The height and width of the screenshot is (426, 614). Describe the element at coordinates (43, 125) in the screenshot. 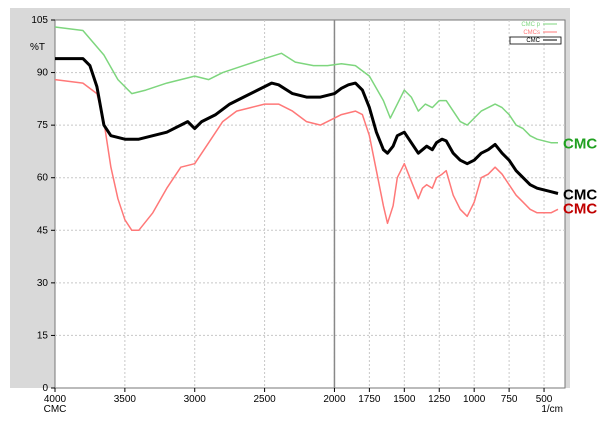

I see `y-tick-label: 75` at that location.